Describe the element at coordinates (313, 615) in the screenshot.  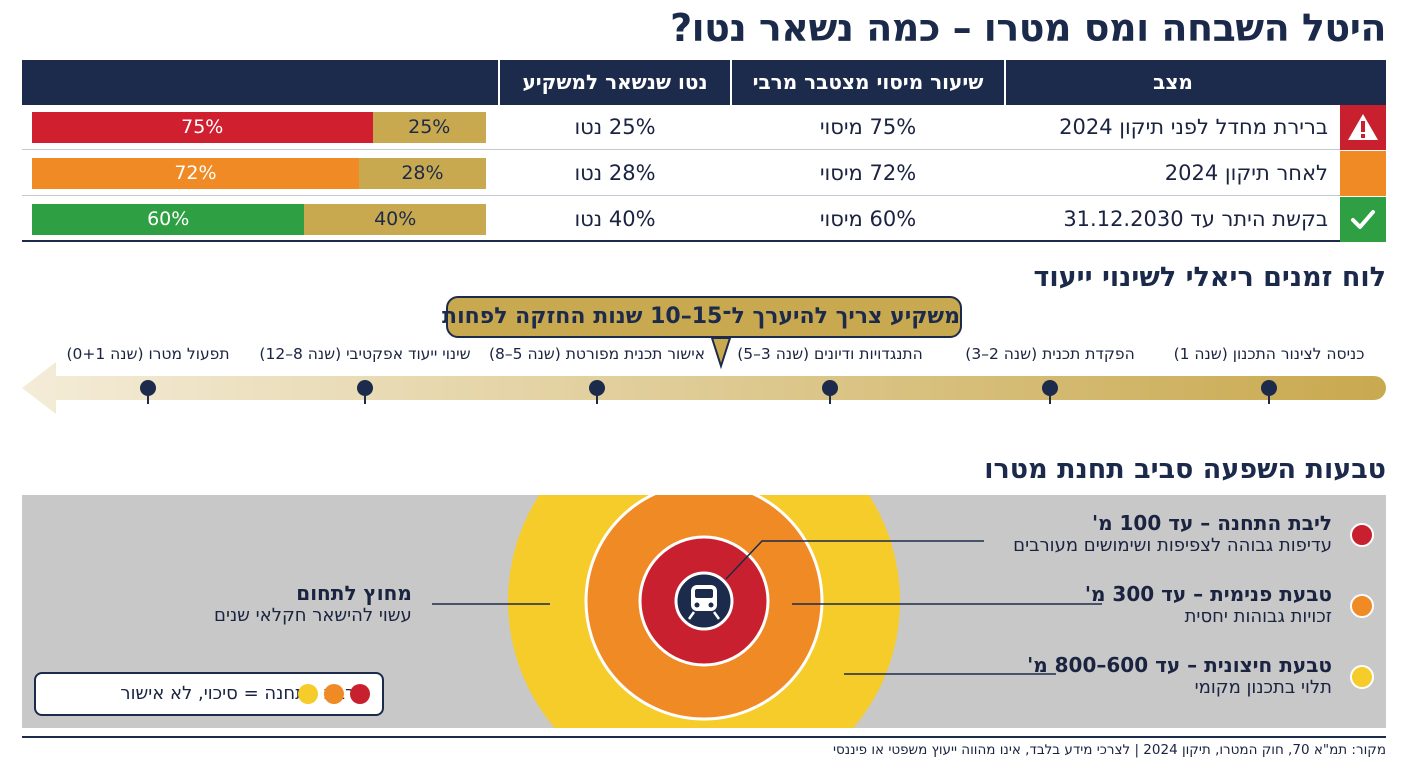
I see `outside-zone-desc: עשוי להישאר חקלאי שנים` at that location.